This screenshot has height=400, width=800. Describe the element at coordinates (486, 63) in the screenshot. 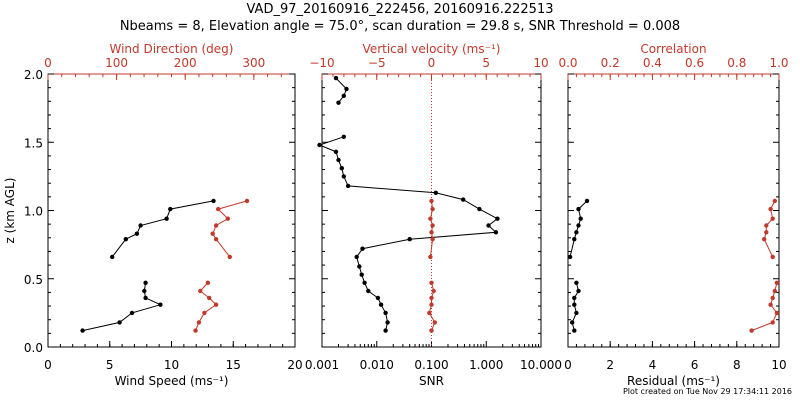

I see `top-tick-label: 5` at that location.